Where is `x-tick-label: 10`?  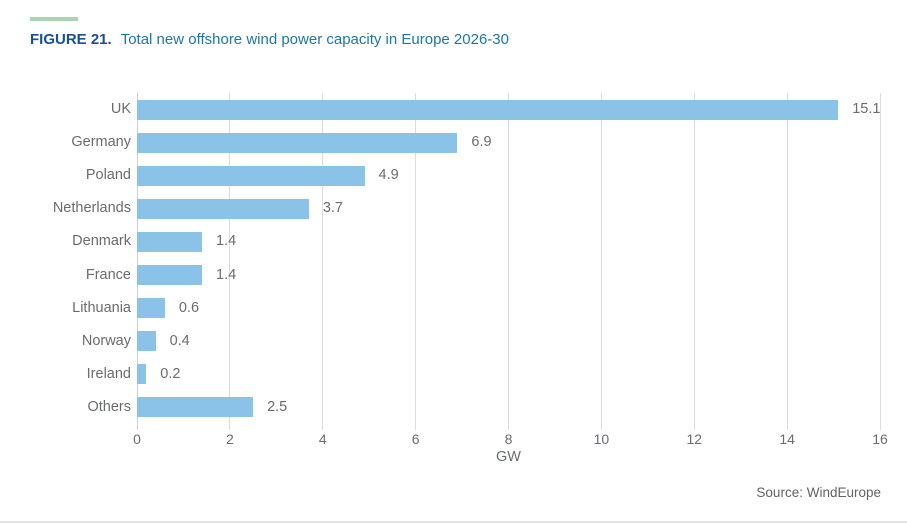
x-tick-label: 10 is located at coordinates (601, 439).